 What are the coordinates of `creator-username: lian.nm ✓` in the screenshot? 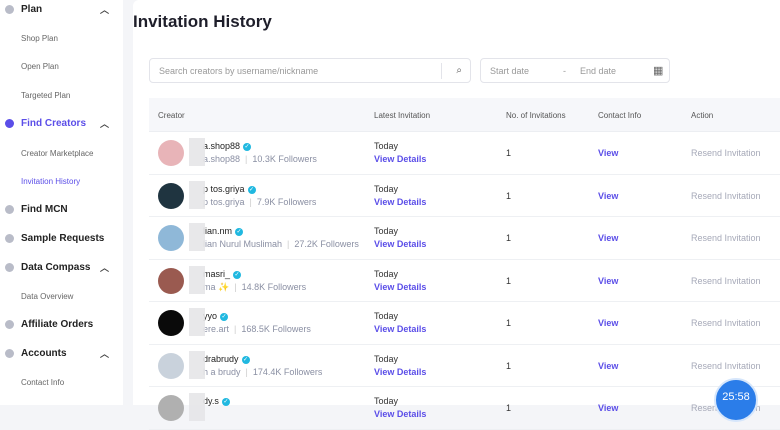 It's located at (223, 231).